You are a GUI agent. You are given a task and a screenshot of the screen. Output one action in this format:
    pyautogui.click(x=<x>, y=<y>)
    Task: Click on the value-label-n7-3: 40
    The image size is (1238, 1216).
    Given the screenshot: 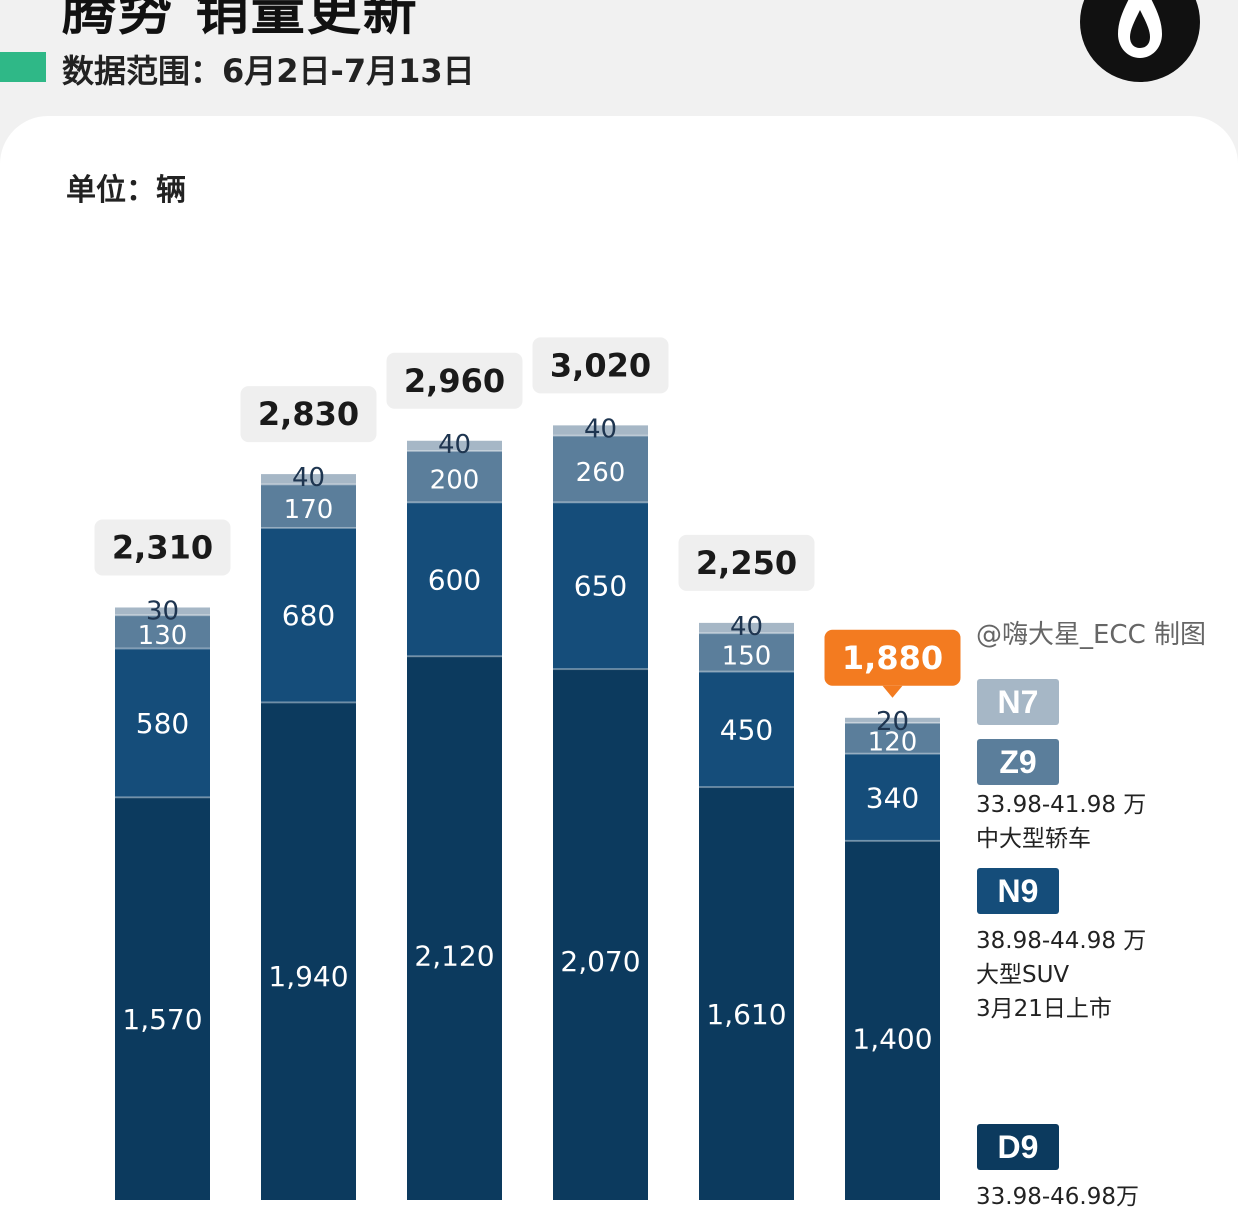 What is the action you would take?
    pyautogui.click(x=454, y=445)
    